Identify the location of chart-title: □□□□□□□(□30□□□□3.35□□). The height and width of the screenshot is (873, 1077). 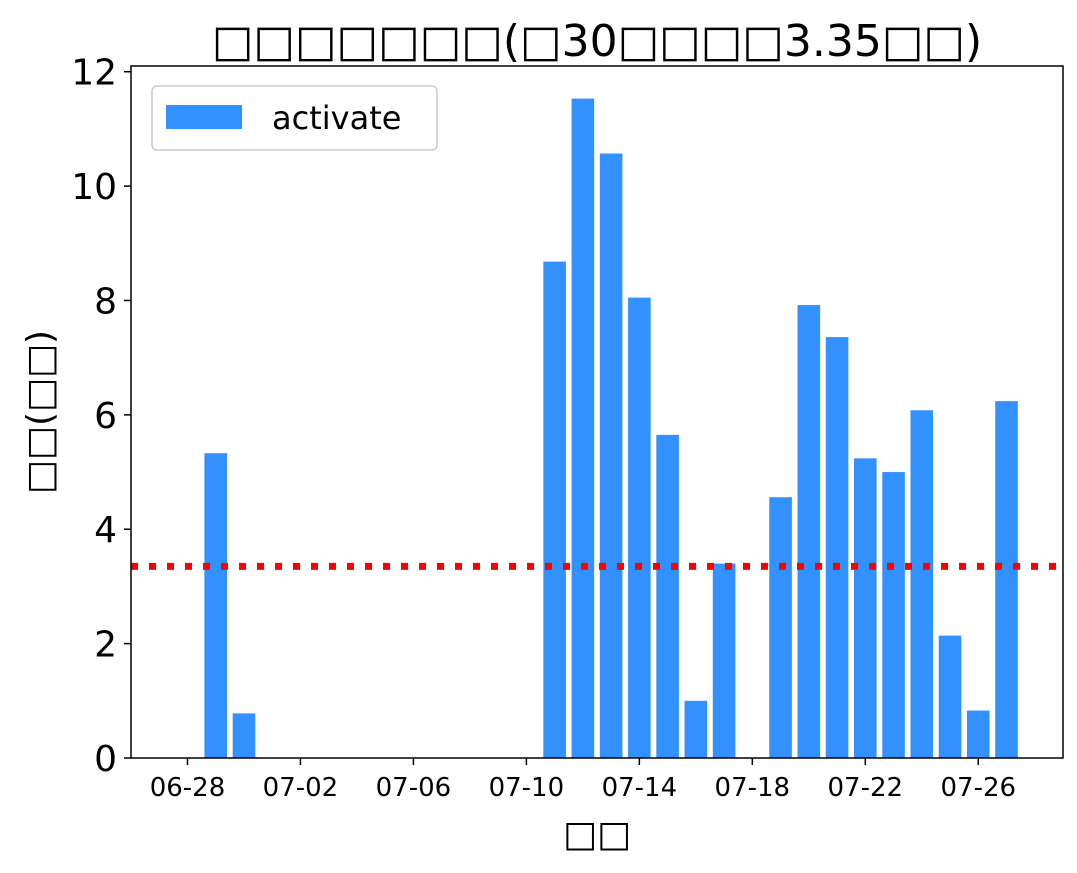
(597, 41).